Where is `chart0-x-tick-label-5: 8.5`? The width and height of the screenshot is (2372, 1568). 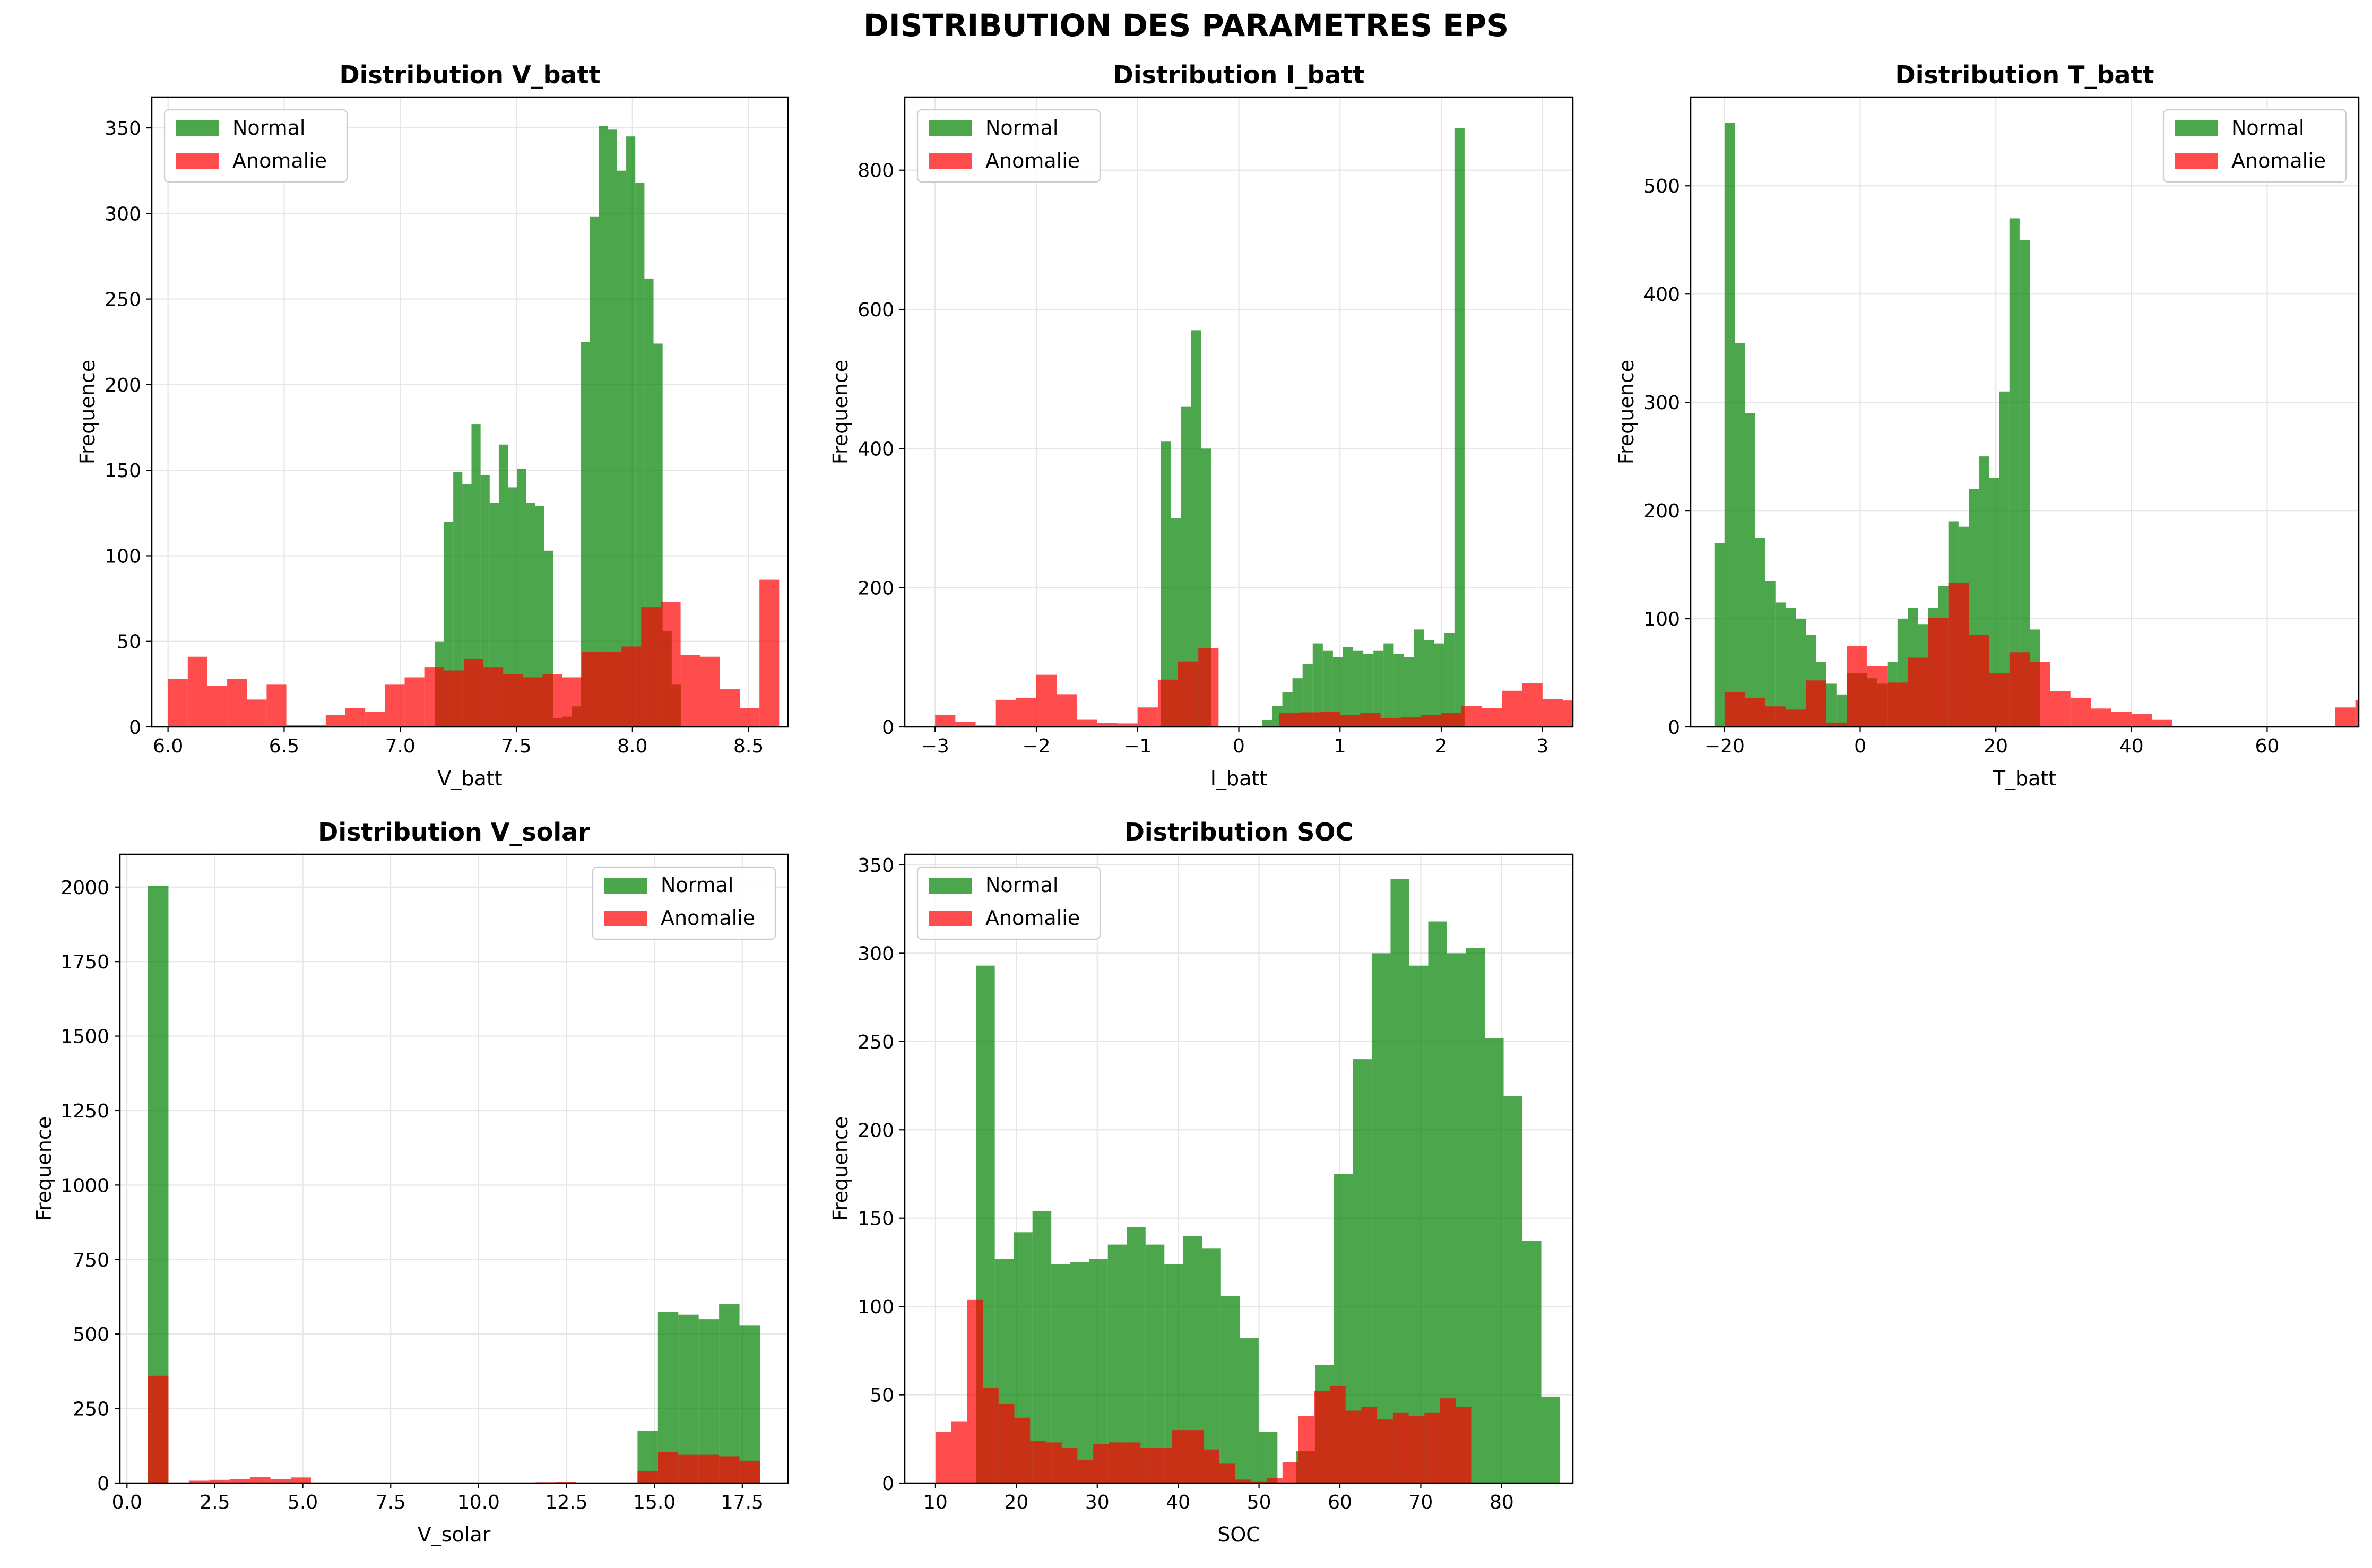
chart0-x-tick-label-5: 8.5 is located at coordinates (748, 746).